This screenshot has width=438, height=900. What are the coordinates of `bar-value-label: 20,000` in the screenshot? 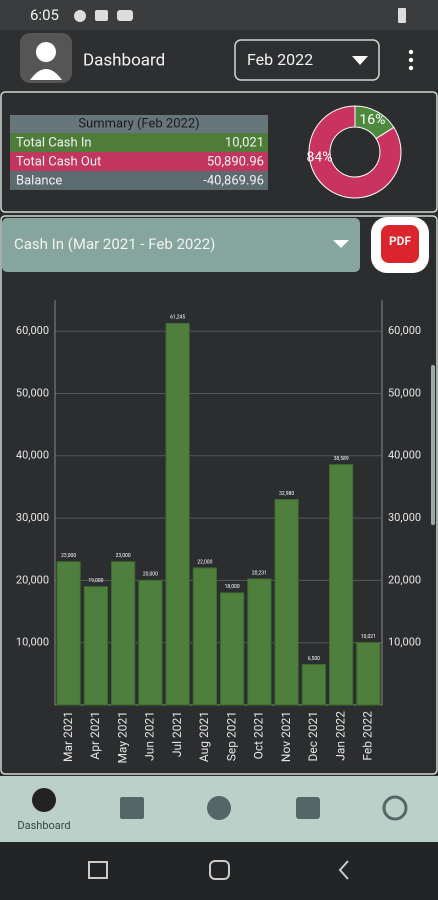 It's located at (150, 575).